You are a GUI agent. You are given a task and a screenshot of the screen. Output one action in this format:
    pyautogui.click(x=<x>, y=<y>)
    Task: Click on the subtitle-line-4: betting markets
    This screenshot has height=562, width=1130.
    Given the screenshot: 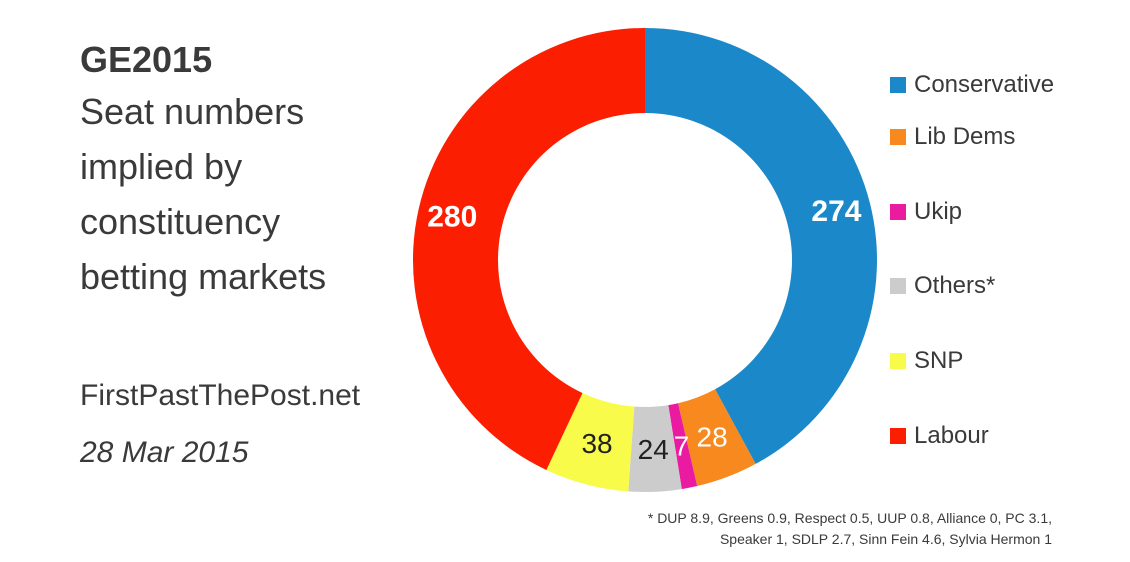 What is the action you would take?
    pyautogui.click(x=203, y=276)
    